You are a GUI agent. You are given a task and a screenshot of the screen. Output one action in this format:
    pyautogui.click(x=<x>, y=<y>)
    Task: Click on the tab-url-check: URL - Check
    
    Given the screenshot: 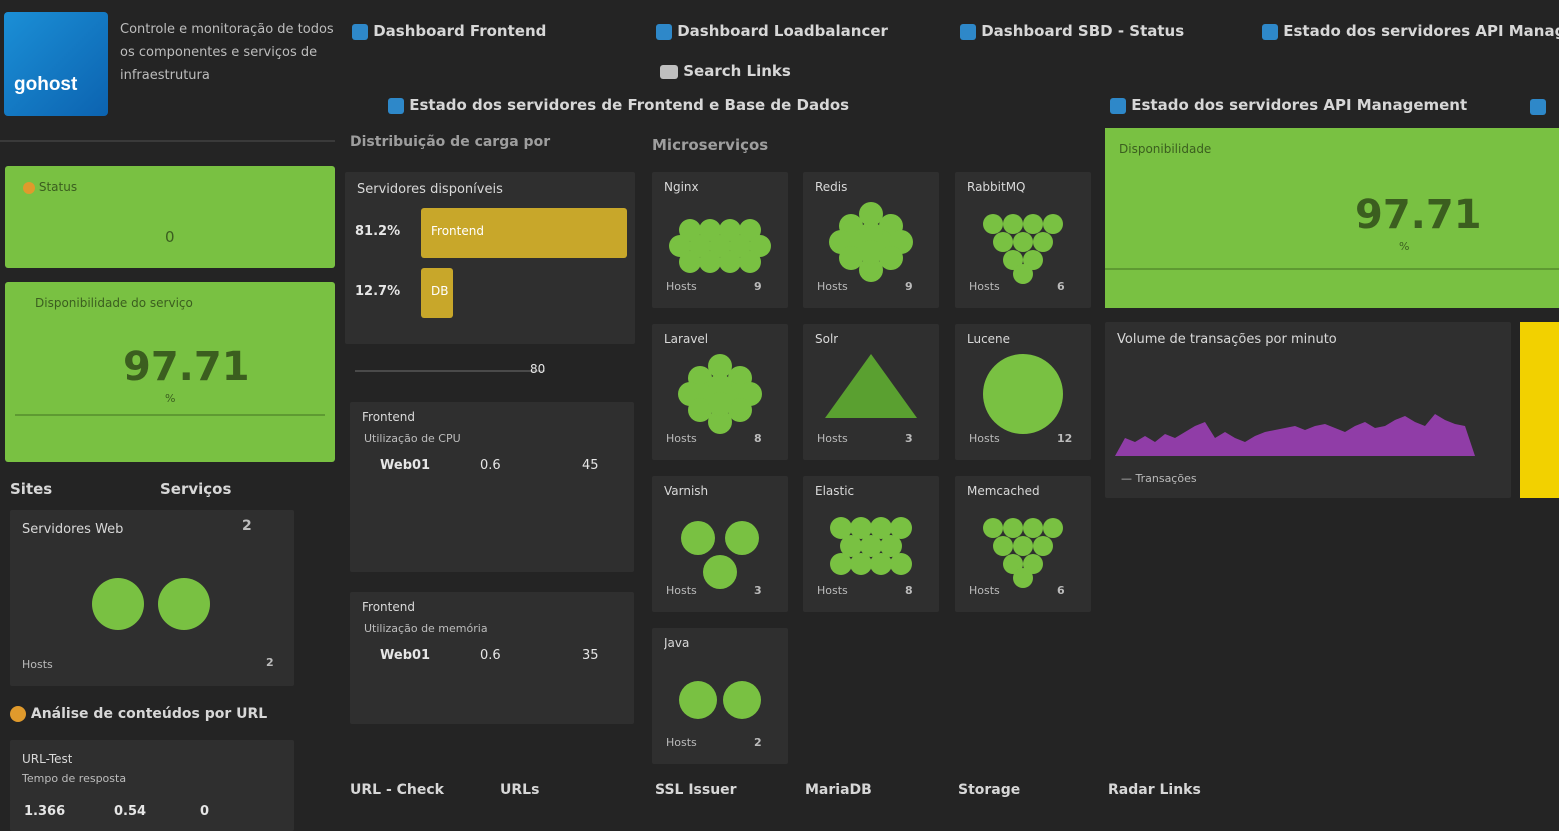 What is the action you would take?
    pyautogui.click(x=397, y=790)
    